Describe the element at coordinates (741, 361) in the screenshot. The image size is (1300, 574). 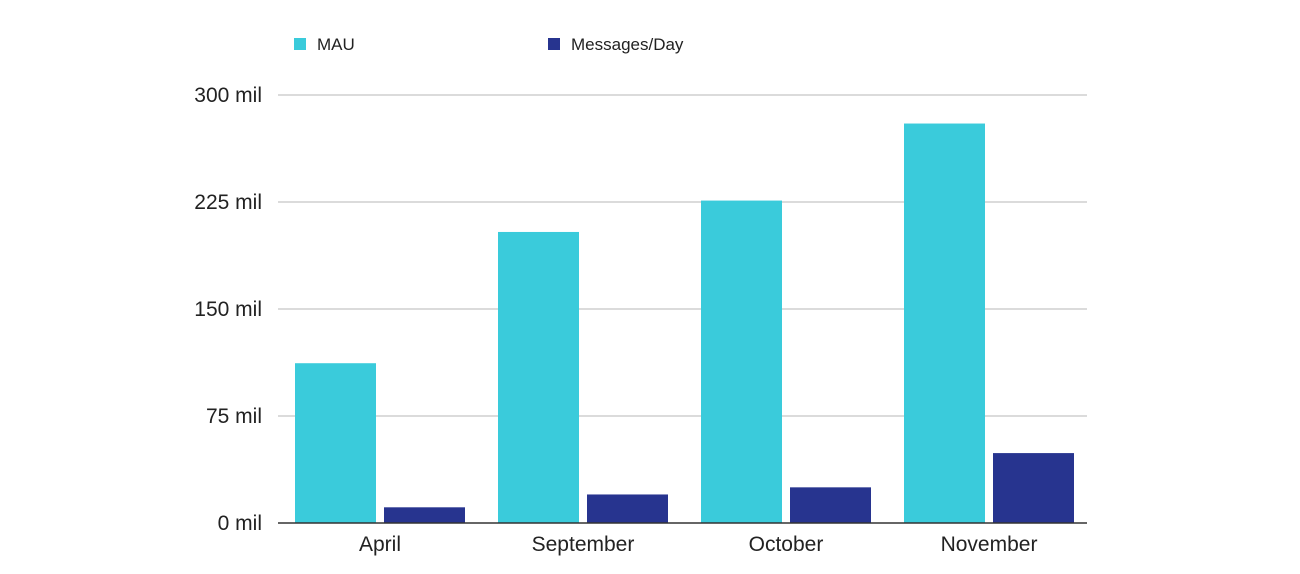
I see `bar-mau-october` at that location.